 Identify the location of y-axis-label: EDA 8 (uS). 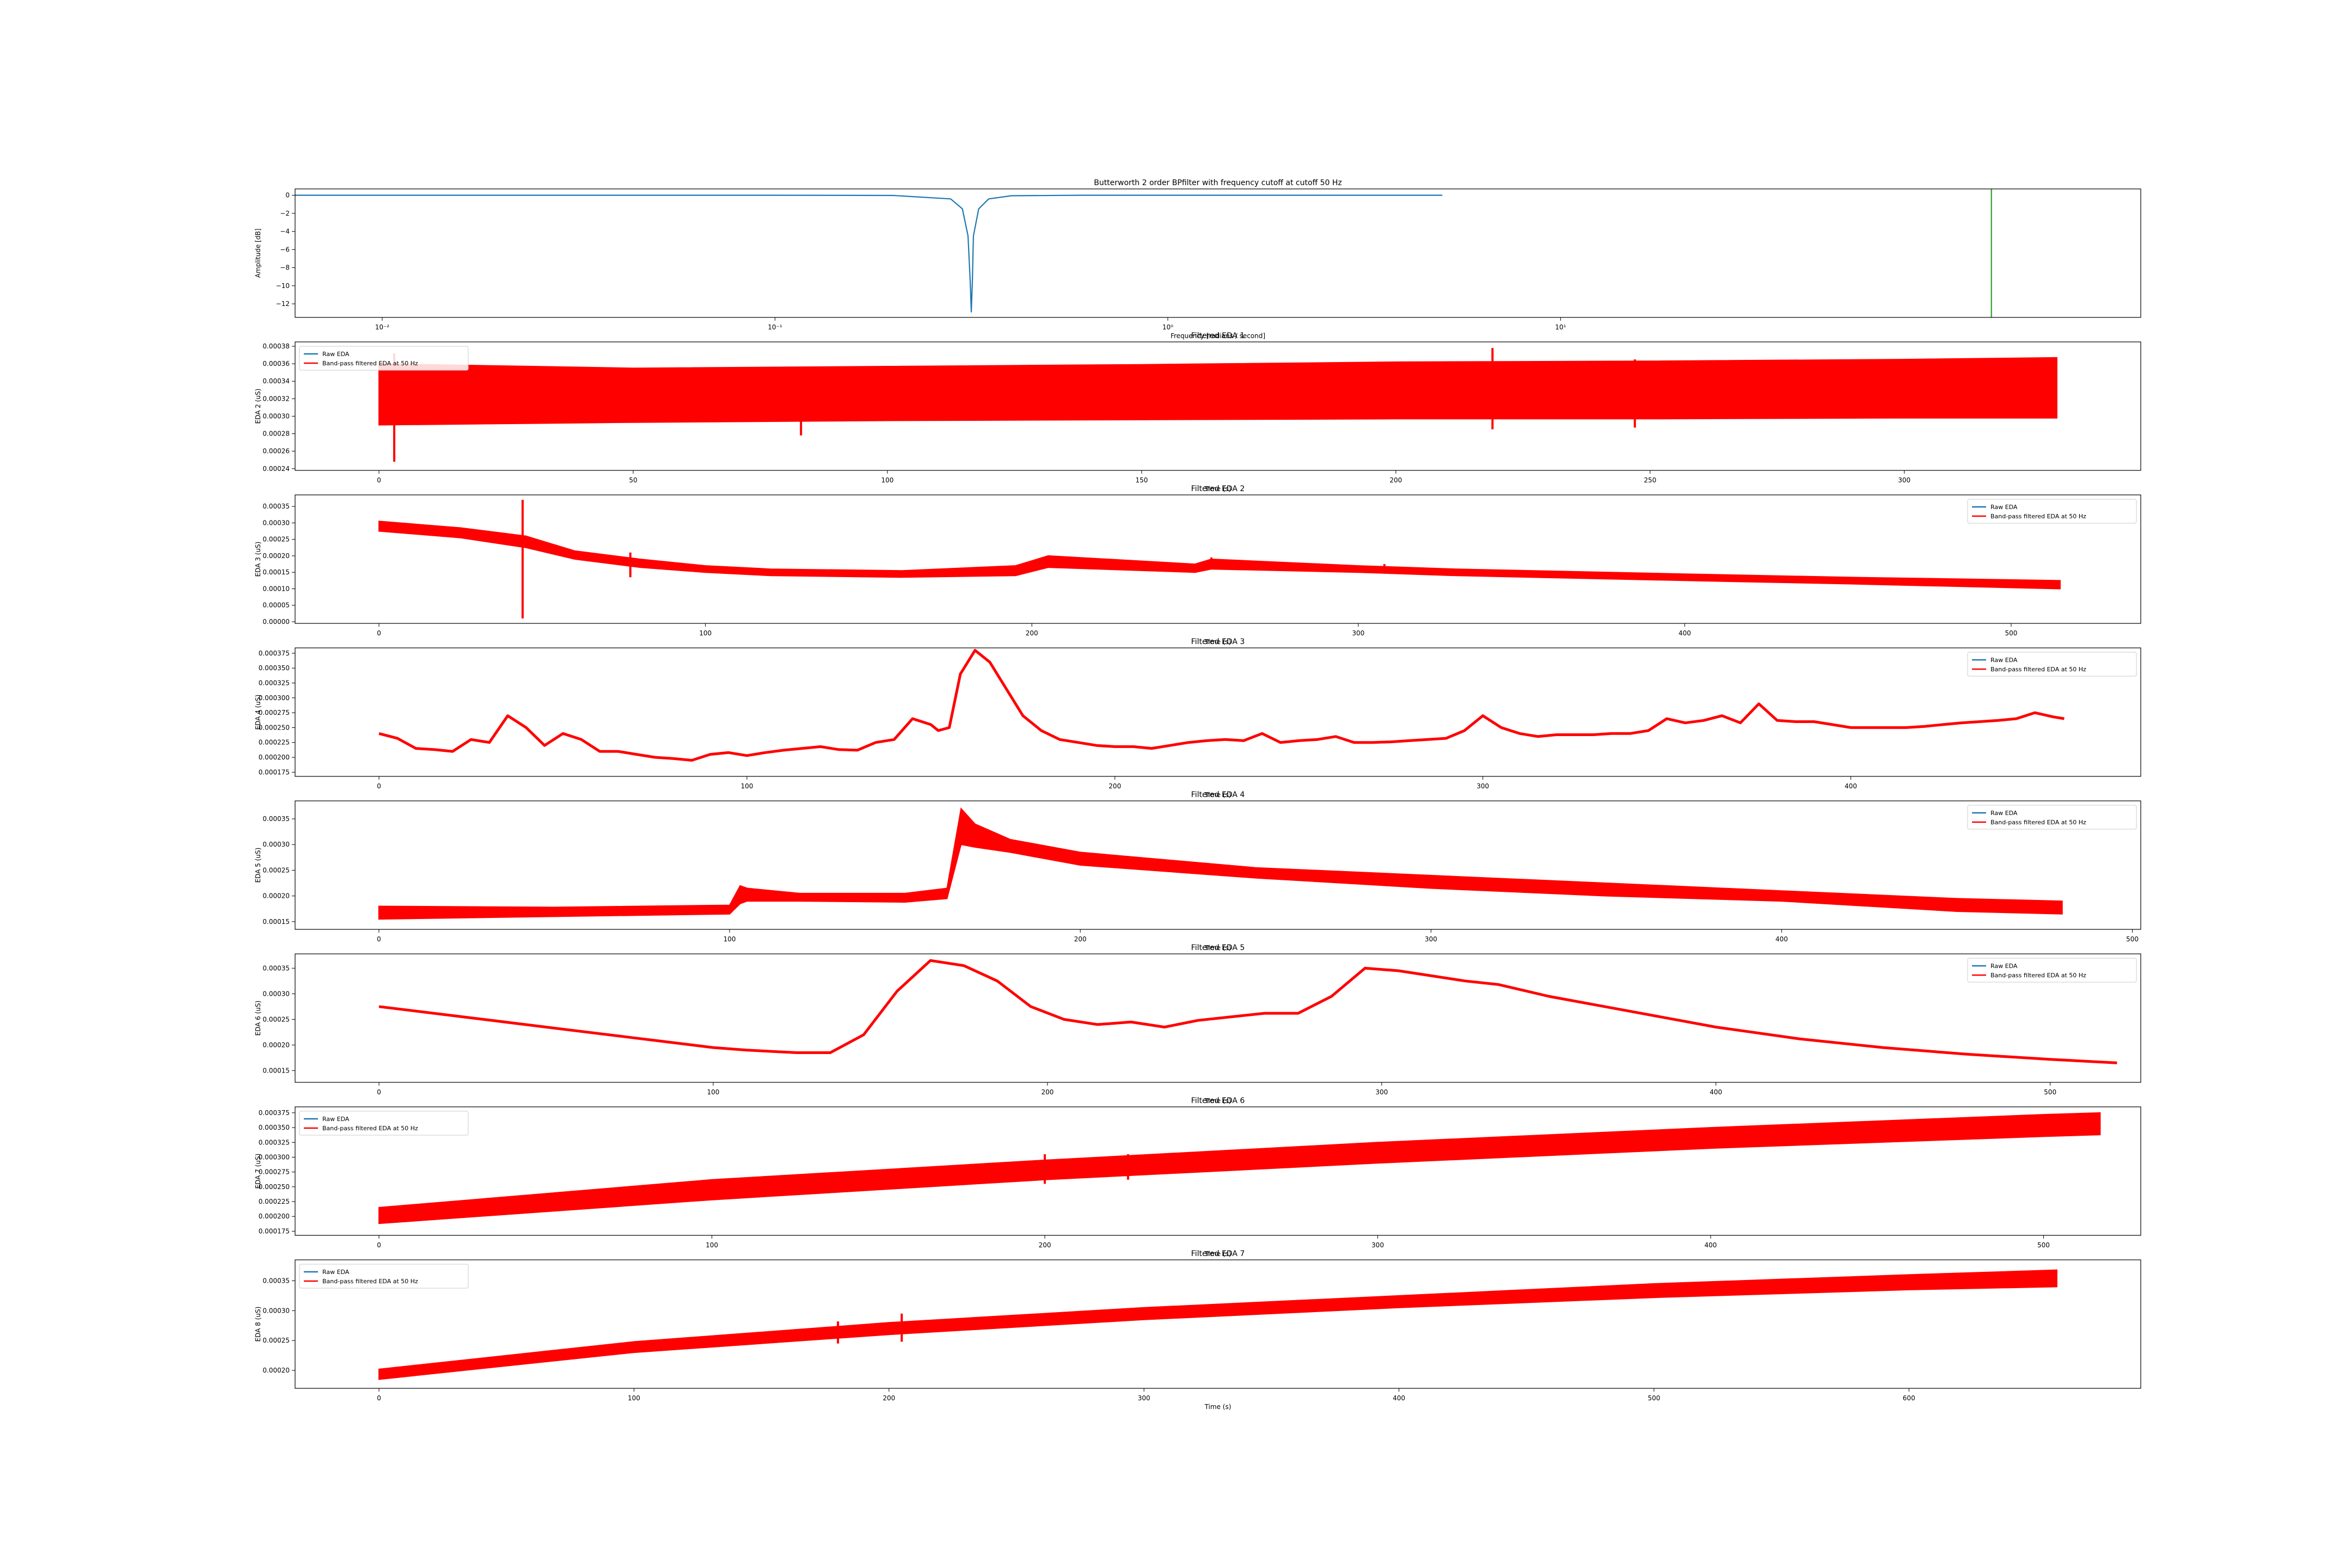
(258, 1324).